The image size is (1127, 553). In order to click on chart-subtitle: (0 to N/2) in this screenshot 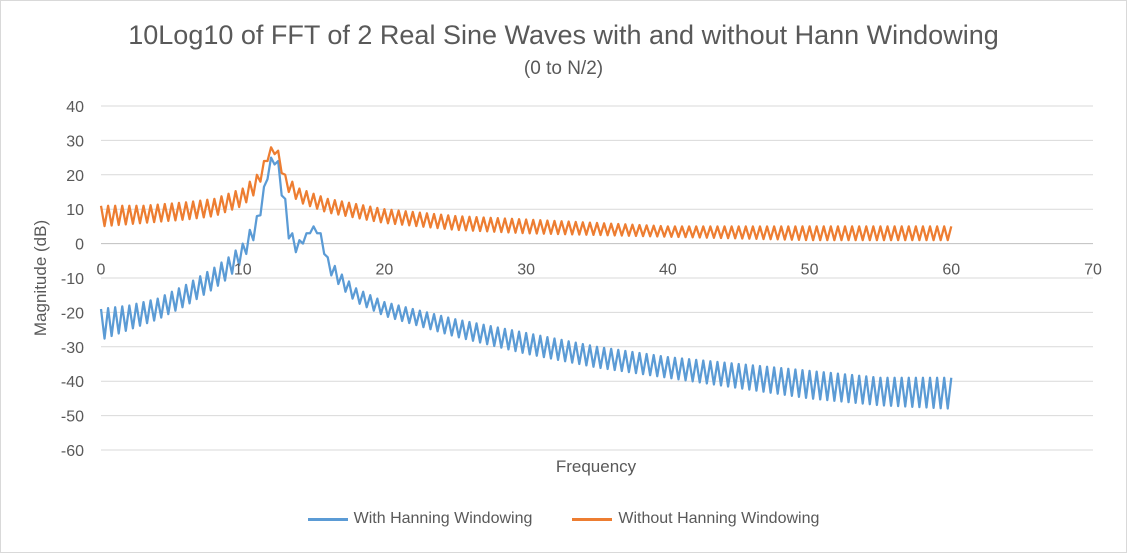, I will do `click(563, 68)`.